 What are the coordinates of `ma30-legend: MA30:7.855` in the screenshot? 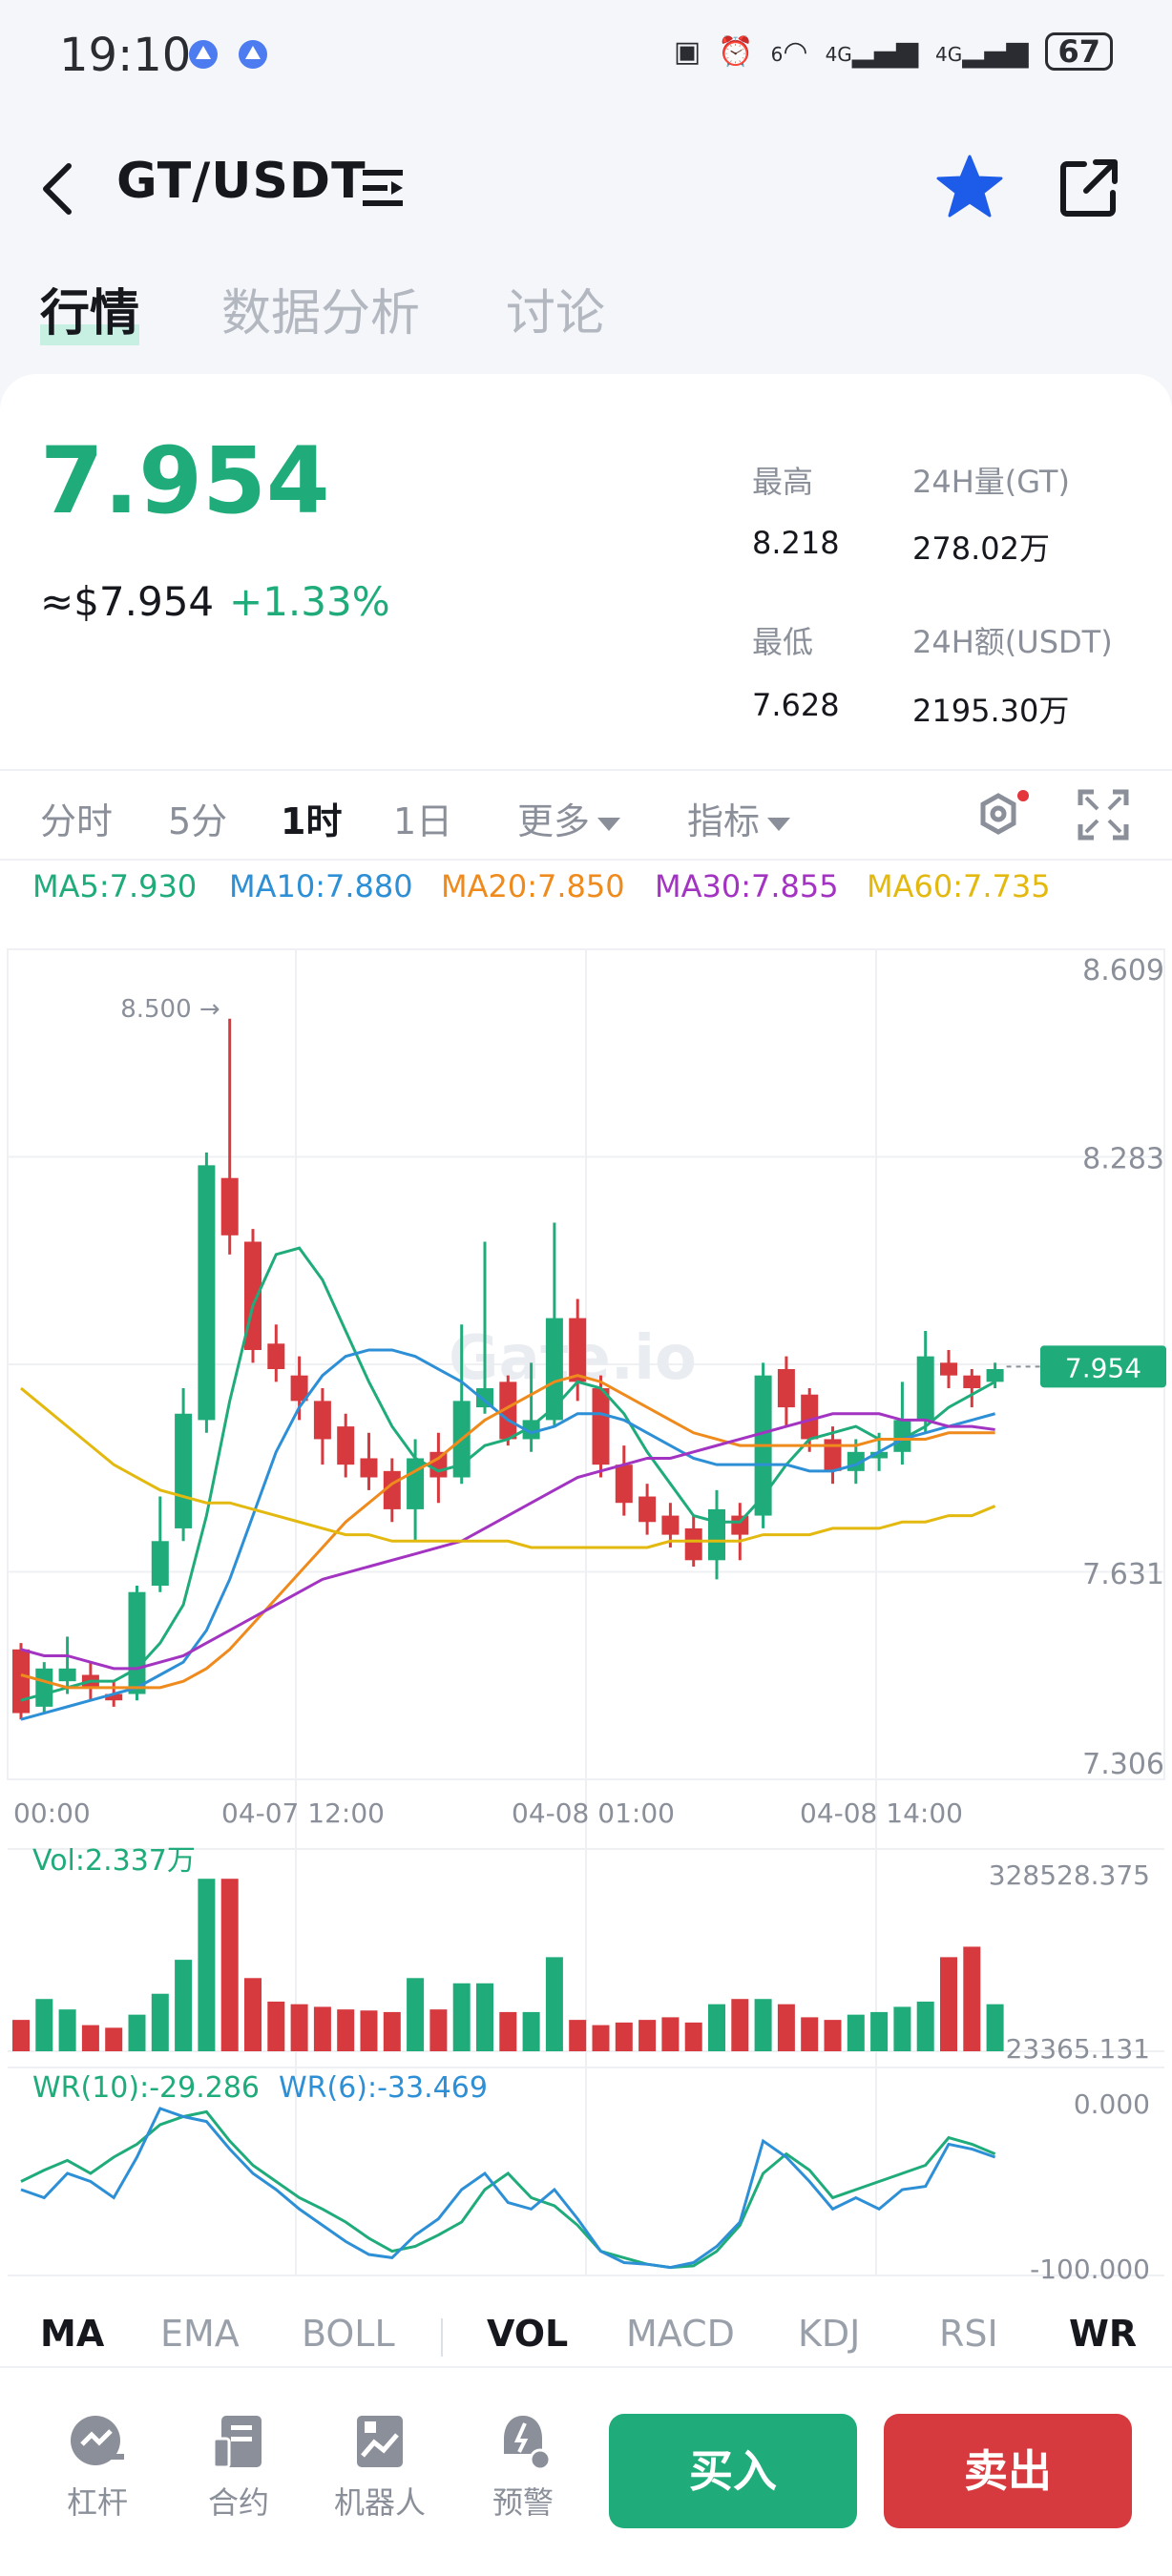 It's located at (747, 886).